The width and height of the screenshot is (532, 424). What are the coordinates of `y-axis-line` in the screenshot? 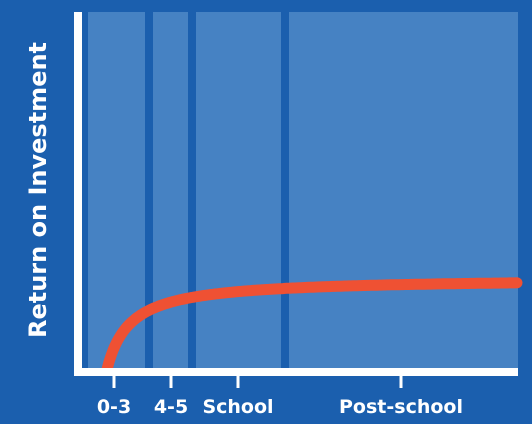 It's located at (78, 194).